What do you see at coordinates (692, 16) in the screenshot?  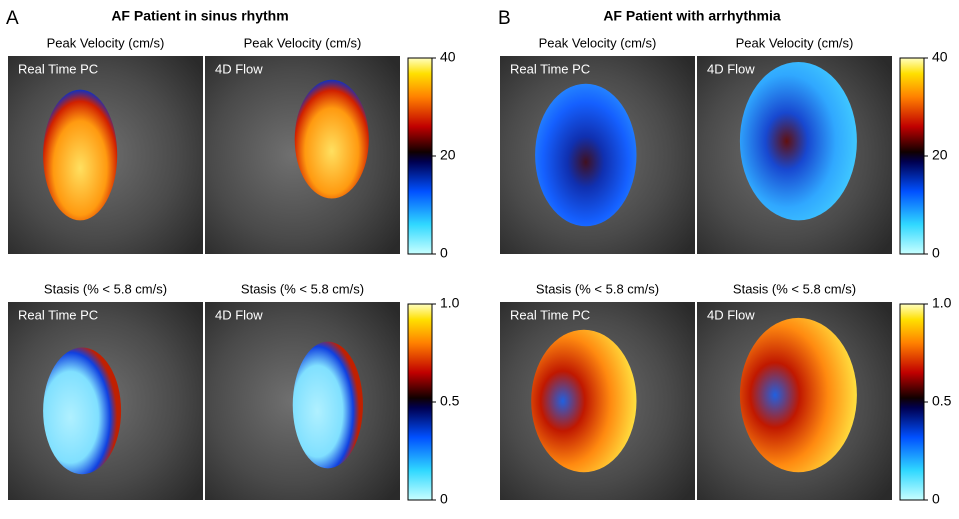 I see `panel-title: AF Patient with arrhythmia` at bounding box center [692, 16].